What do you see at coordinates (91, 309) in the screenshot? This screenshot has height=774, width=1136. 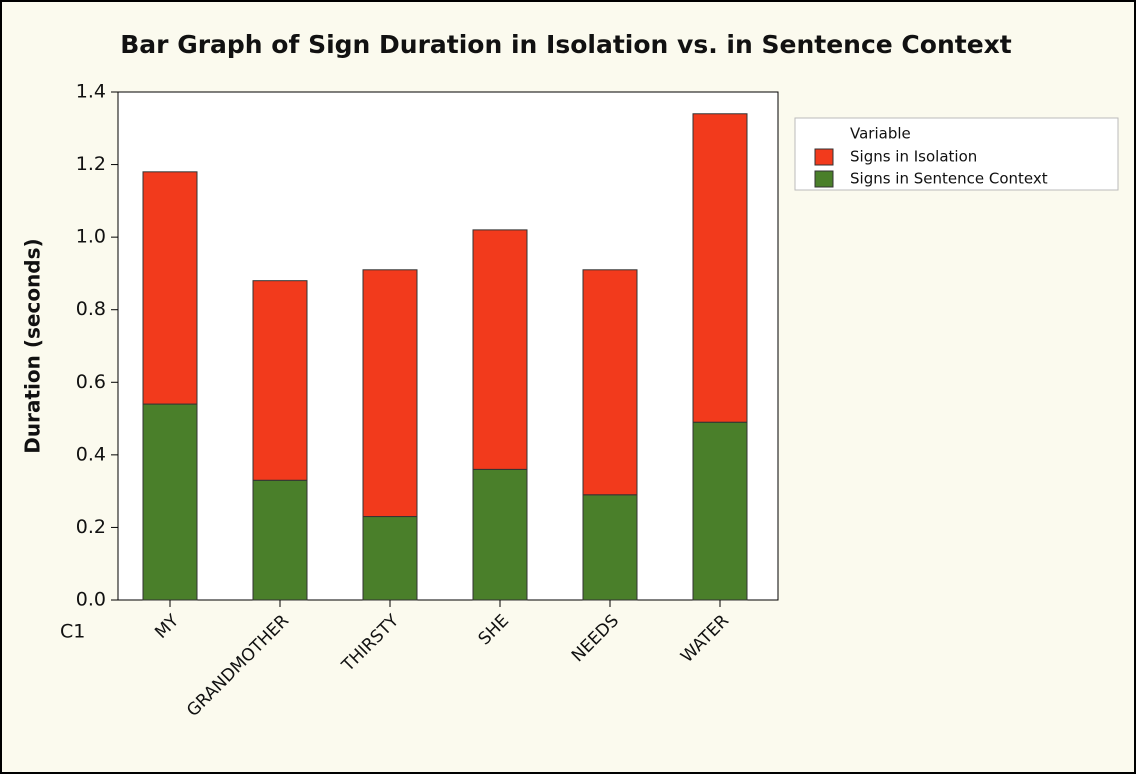 I see `y-tick-label: 0.8` at bounding box center [91, 309].